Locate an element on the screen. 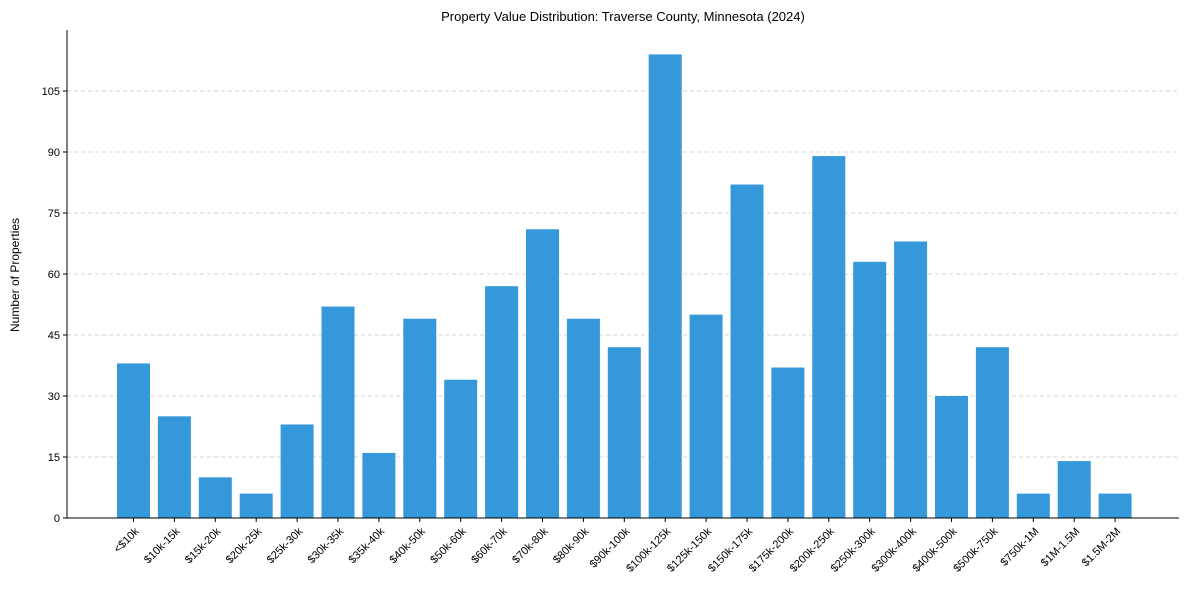 The image size is (1189, 590). y-tick-label: 75 is located at coordinates (54, 214).